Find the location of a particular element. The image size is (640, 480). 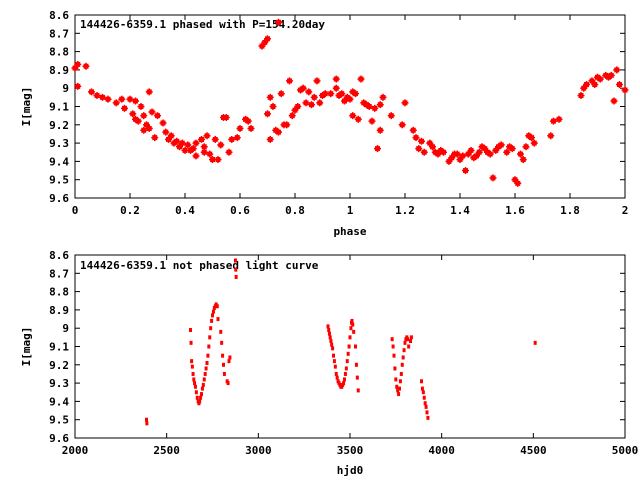

phased-x-tick-label: 0.4 is located at coordinates (185, 210).